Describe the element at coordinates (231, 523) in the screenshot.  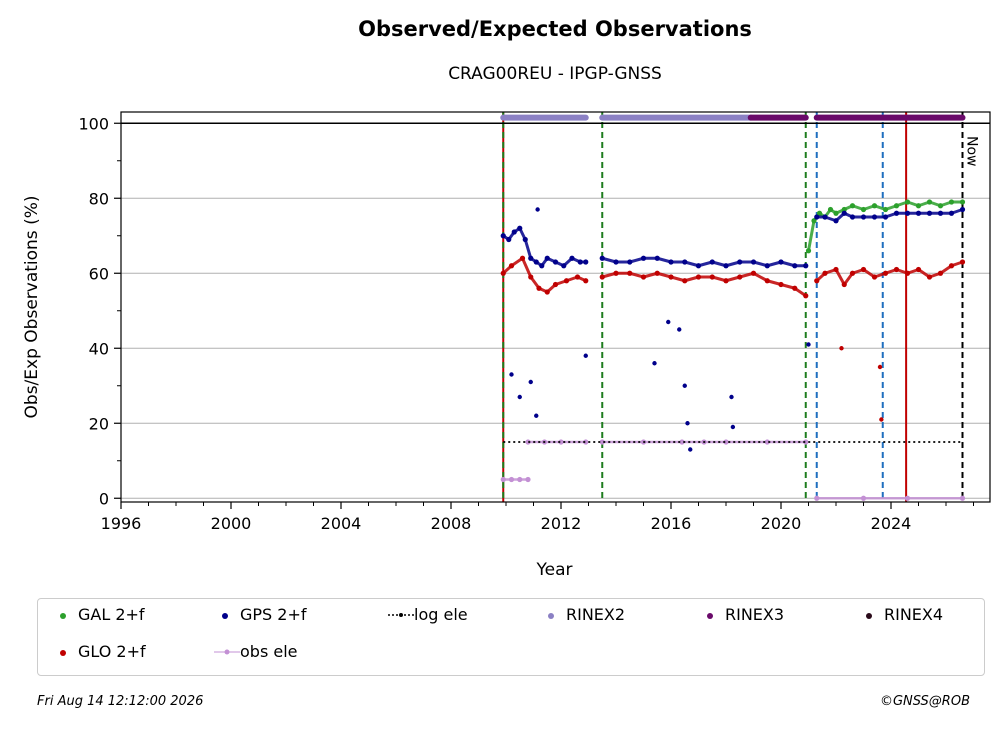
I see `x-tick-label: 2000` at that location.